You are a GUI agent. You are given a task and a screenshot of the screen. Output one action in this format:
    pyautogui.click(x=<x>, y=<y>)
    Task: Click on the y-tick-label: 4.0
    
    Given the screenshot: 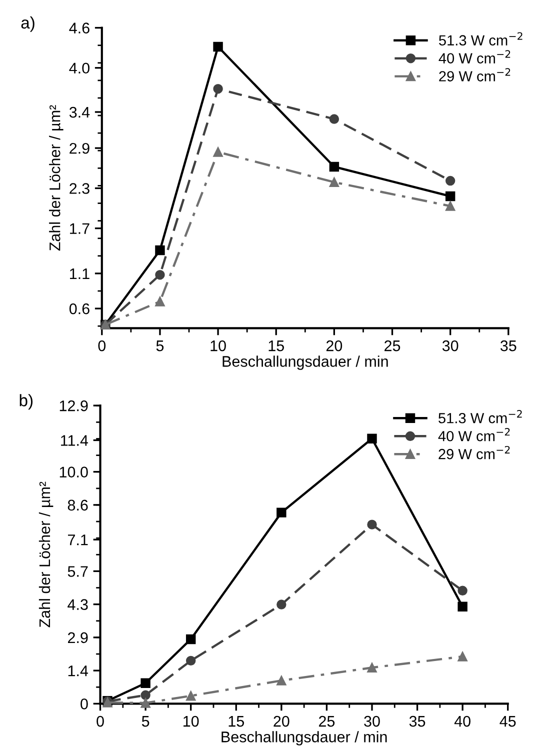 What is the action you would take?
    pyautogui.click(x=79, y=68)
    